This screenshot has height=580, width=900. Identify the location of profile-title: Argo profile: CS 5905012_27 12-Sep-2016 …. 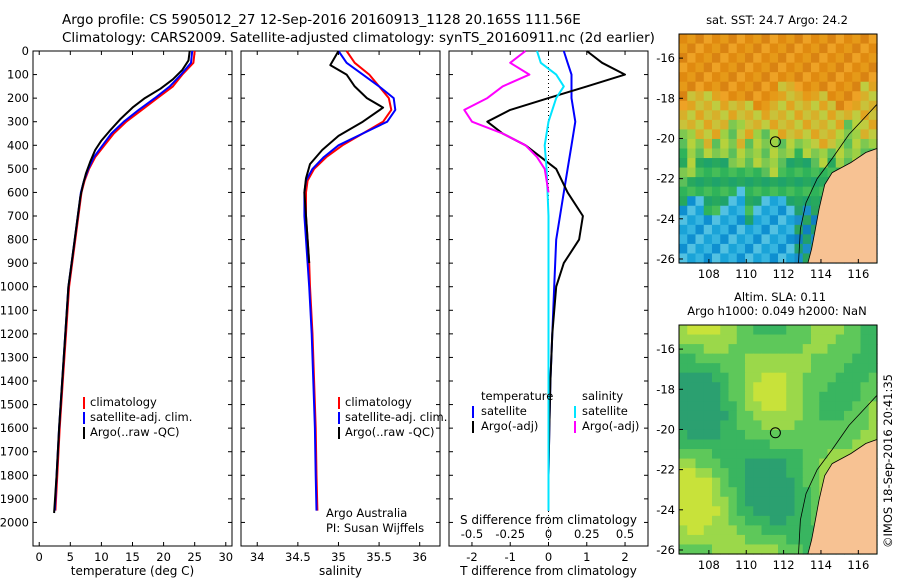
(321, 20).